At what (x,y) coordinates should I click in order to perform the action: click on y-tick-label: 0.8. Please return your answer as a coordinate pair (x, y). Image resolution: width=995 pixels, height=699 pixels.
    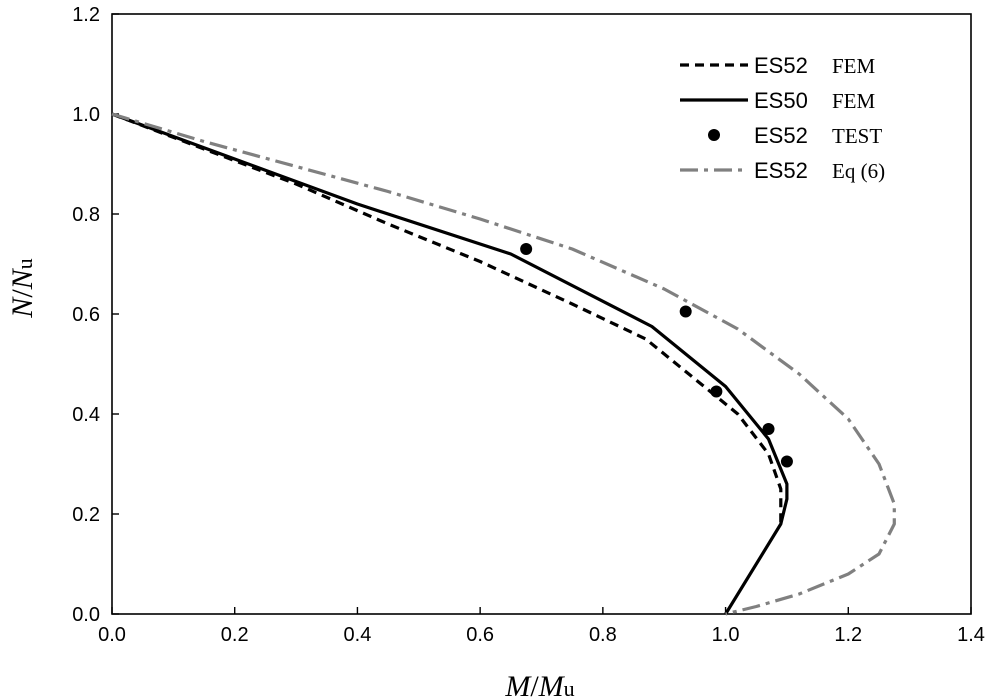
    Looking at the image, I should click on (86, 215).